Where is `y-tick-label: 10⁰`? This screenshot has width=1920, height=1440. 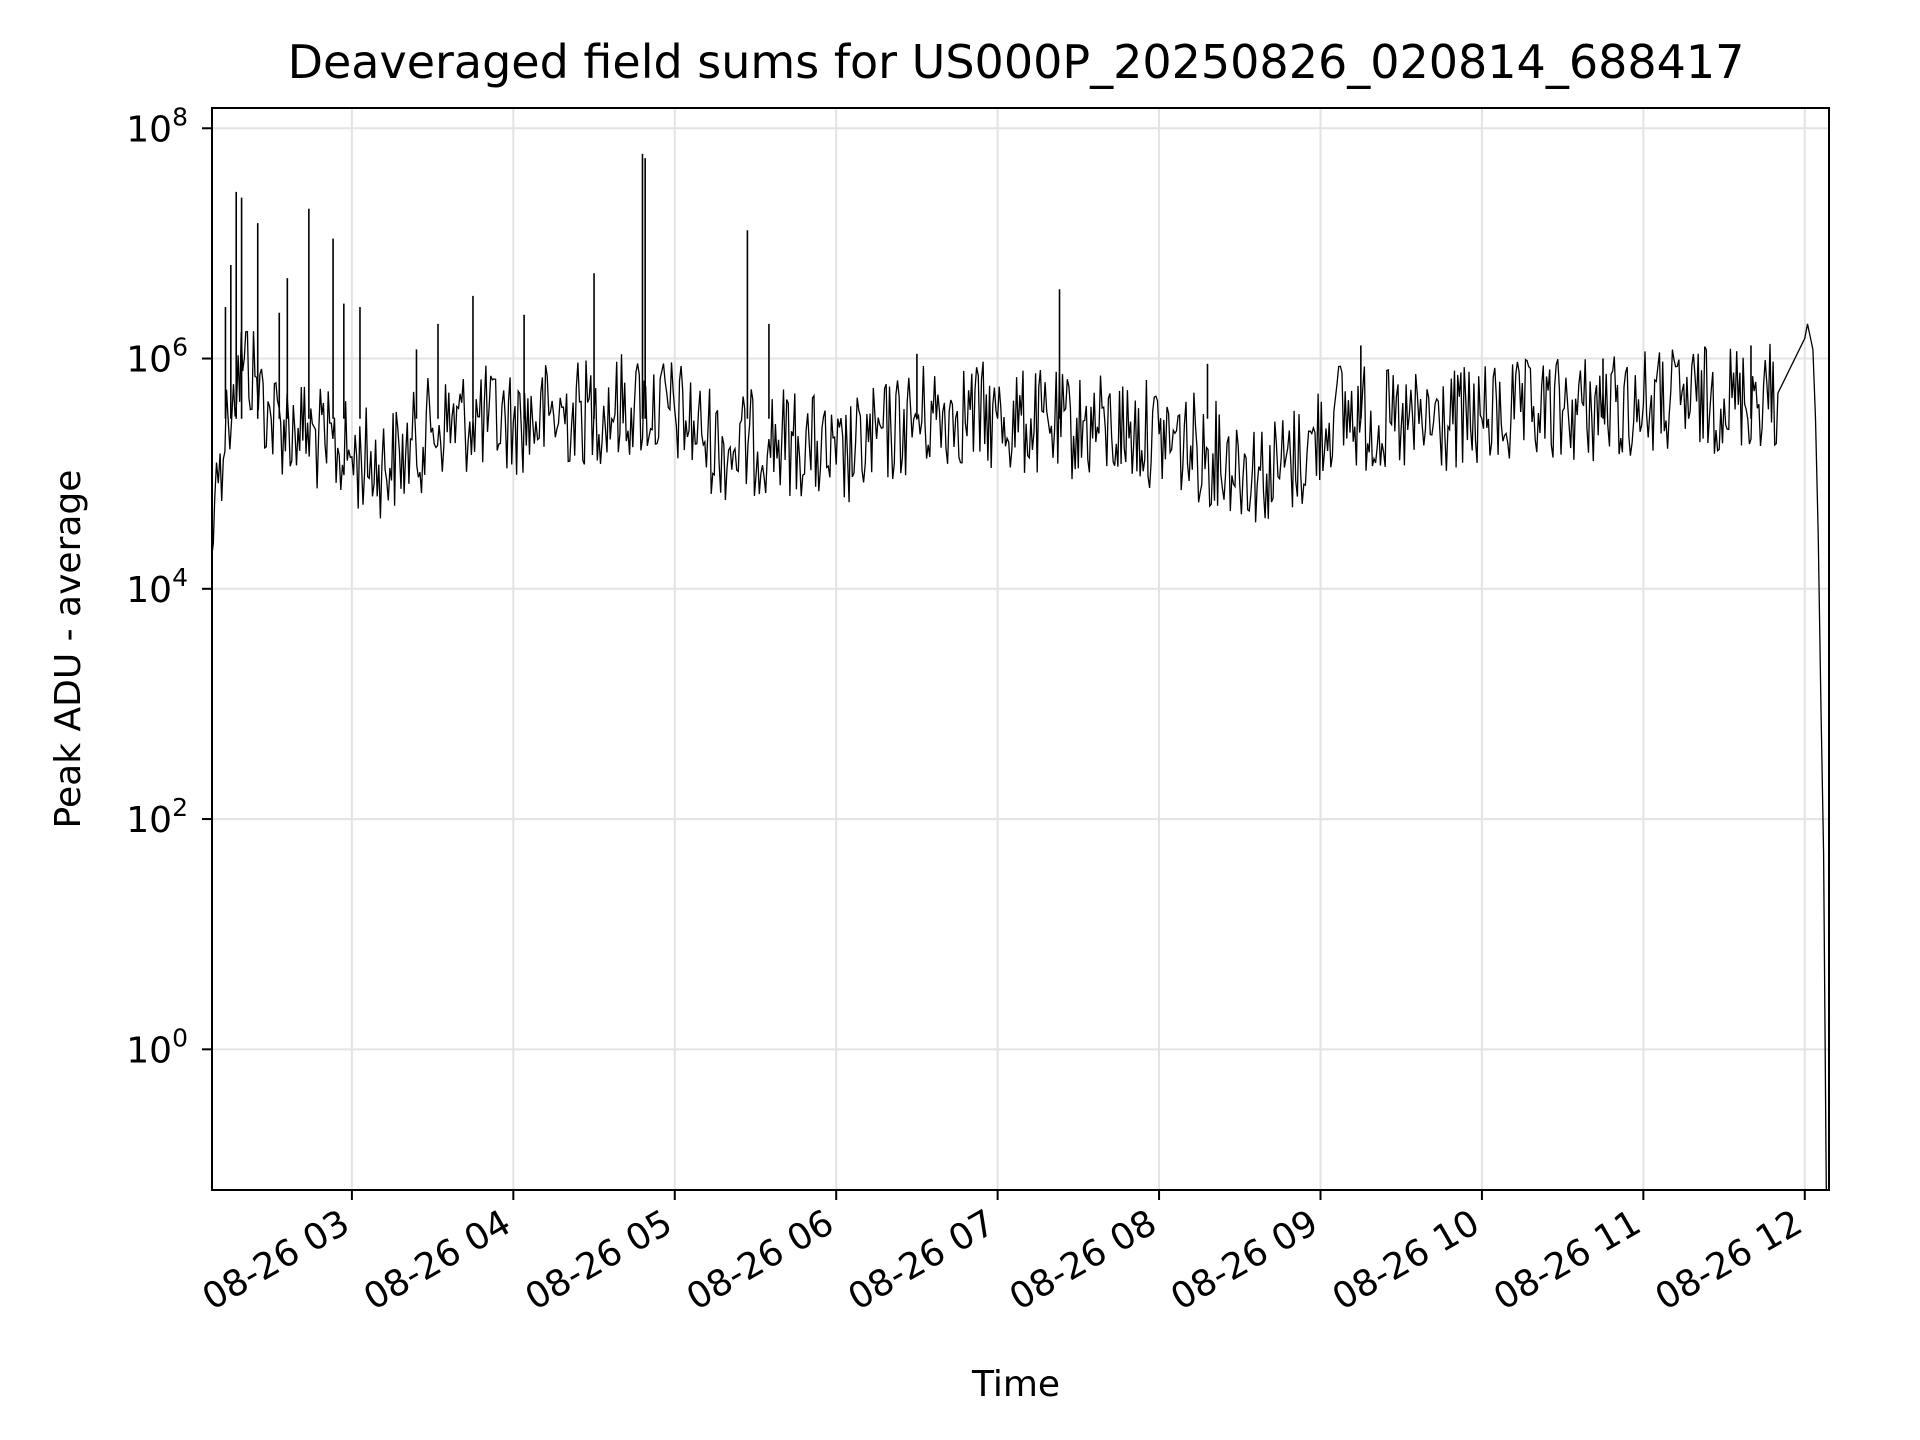 y-tick-label: 10⁰ is located at coordinates (157, 1047).